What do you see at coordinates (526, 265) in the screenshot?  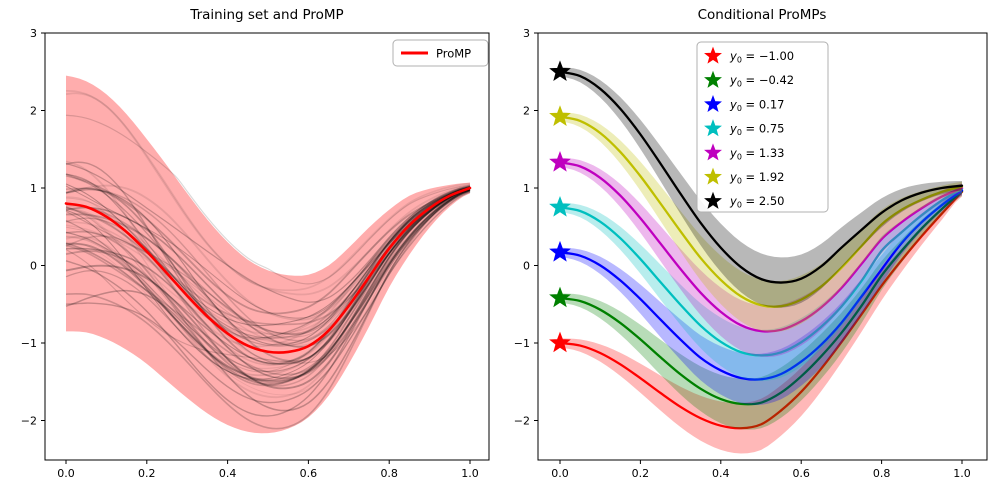 I see `y-tick-label: 0` at bounding box center [526, 265].